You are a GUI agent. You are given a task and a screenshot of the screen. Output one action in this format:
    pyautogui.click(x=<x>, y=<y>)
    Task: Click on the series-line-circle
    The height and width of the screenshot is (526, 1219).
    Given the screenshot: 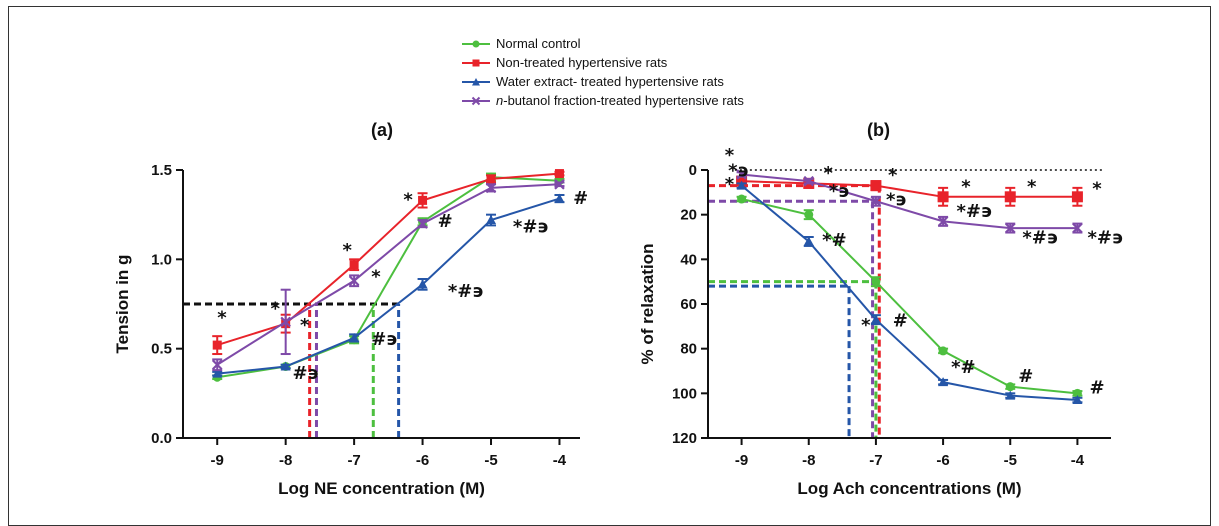 What is the action you would take?
    pyautogui.click(x=909, y=296)
    